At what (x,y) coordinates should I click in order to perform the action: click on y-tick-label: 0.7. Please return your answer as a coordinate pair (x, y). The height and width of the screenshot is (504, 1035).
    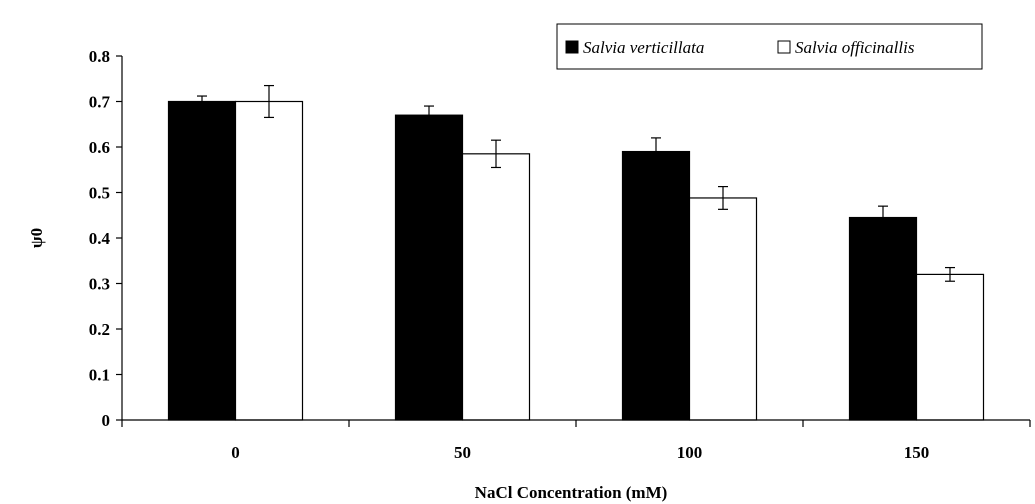
    Looking at the image, I should click on (100, 102).